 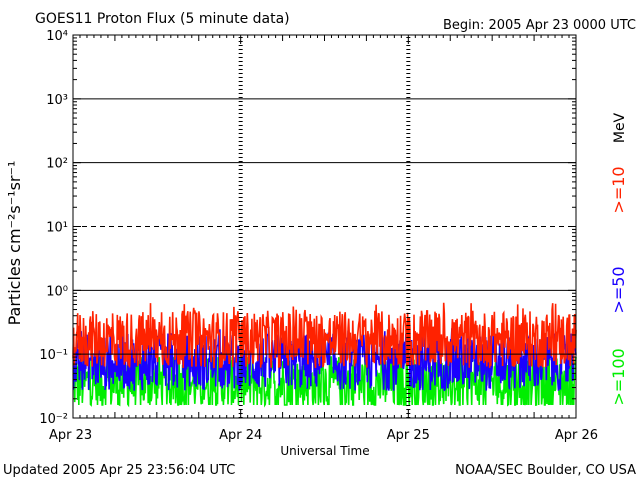 I want to click on y-tick-label: 10⁰, so click(x=57, y=291).